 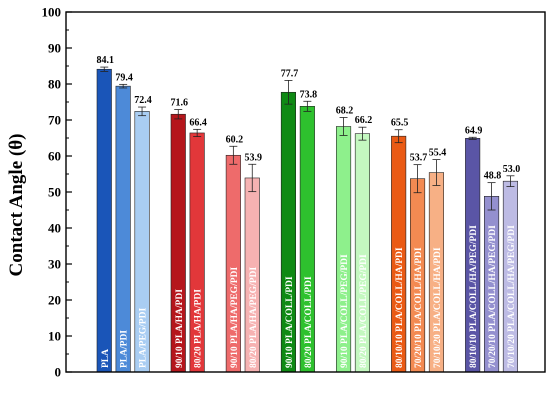 What do you see at coordinates (16, 205) in the screenshot?
I see `y-axis-title: Contact Angle (θ)` at bounding box center [16, 205].